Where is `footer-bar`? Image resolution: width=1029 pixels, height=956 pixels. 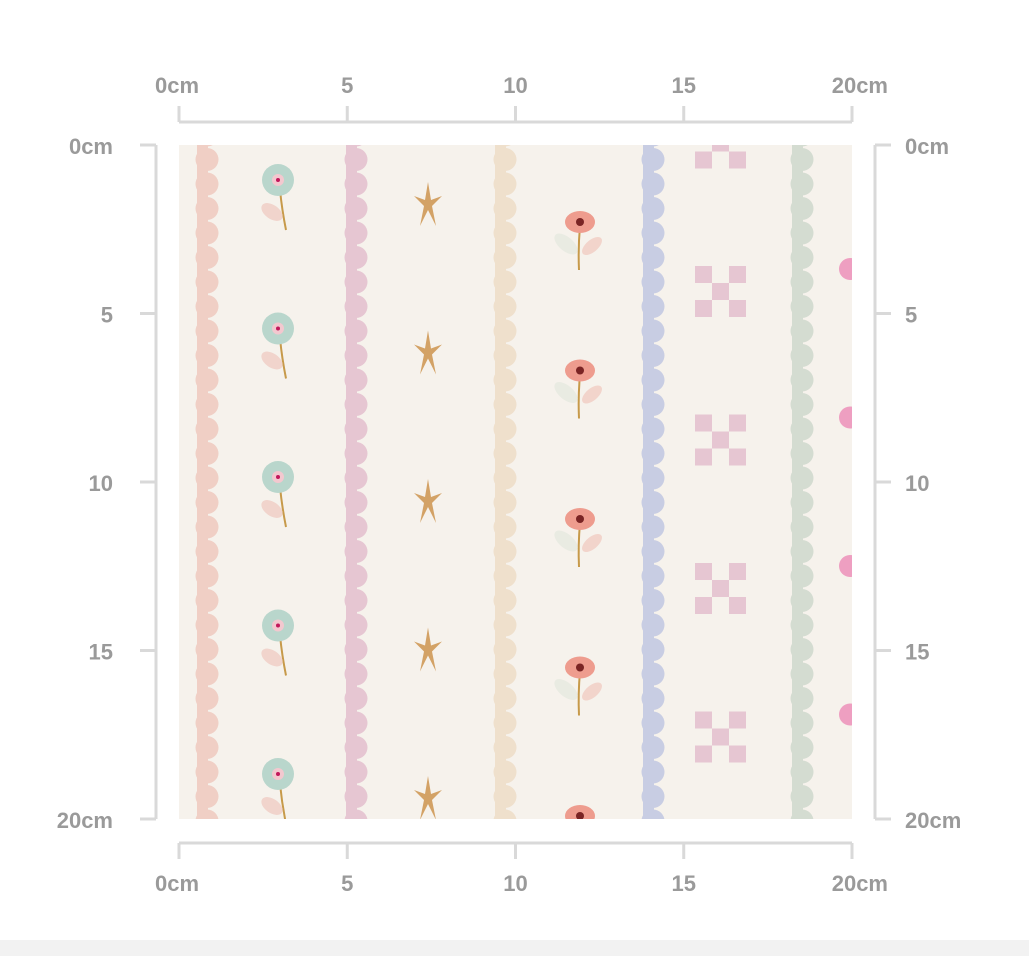
footer-bar is located at coordinates (514, 948).